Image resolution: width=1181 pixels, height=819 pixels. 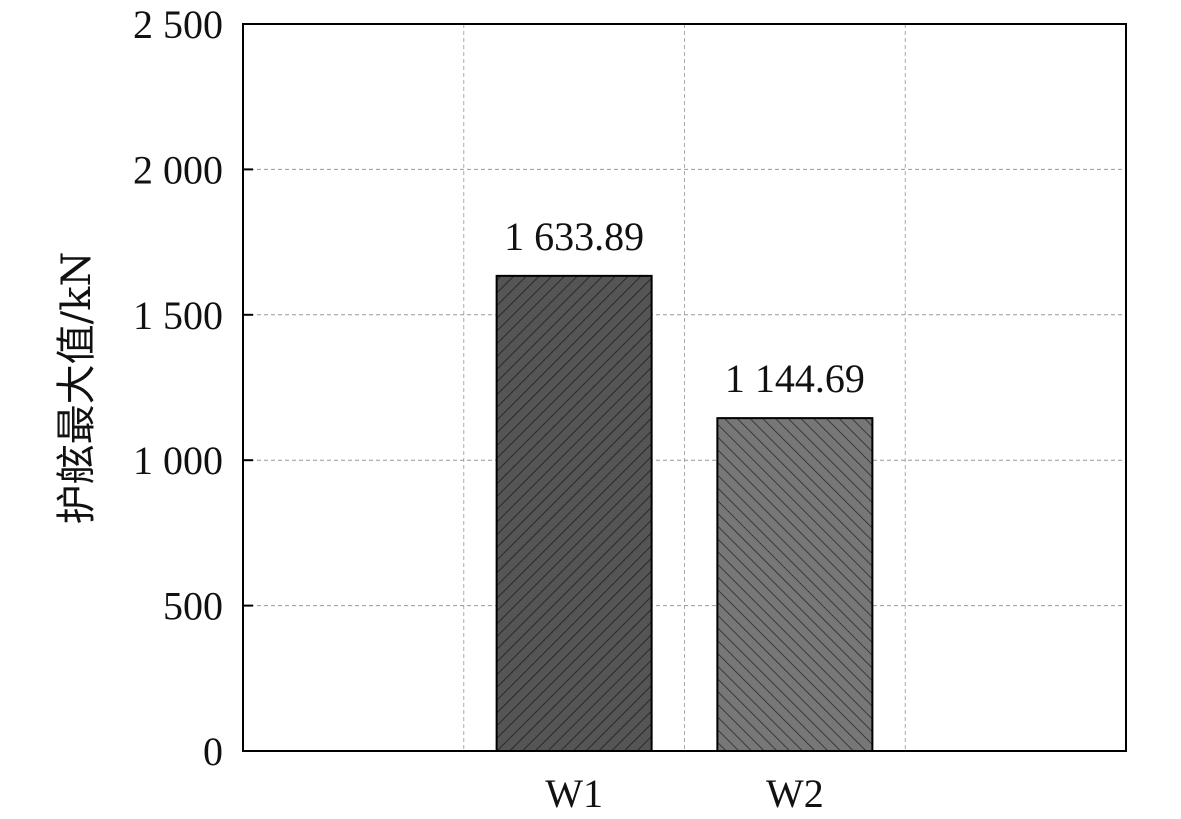 I want to click on bar-w2, so click(x=795, y=584).